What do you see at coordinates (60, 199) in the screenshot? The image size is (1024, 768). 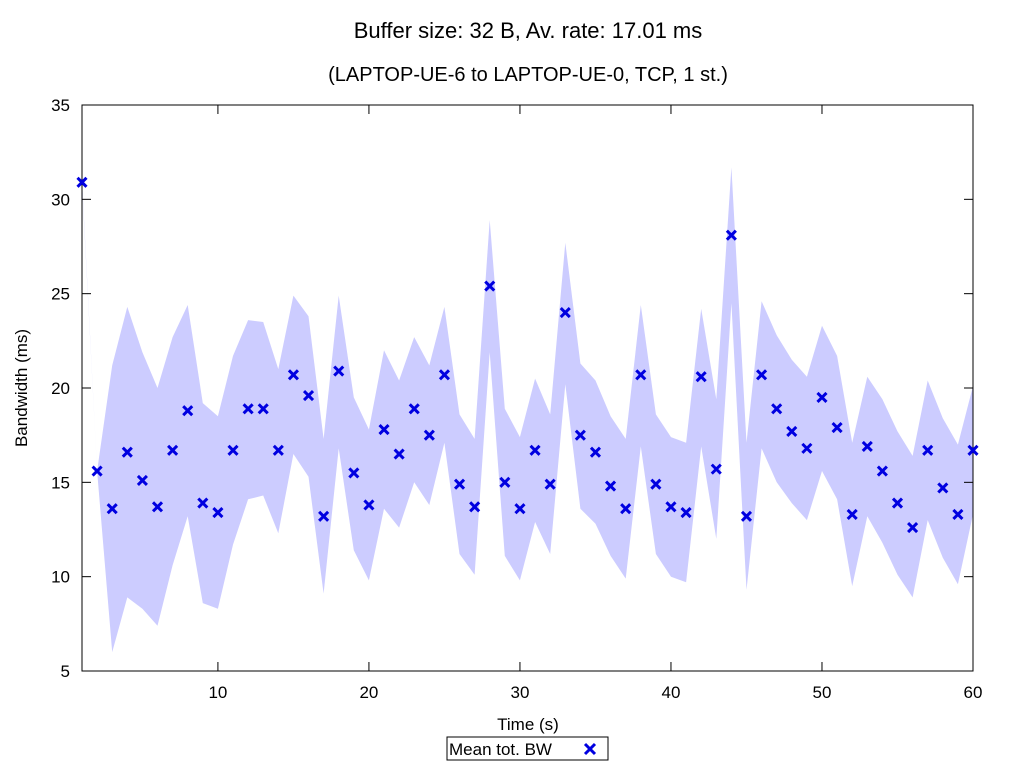 I see `y-tick-label: 30` at bounding box center [60, 199].